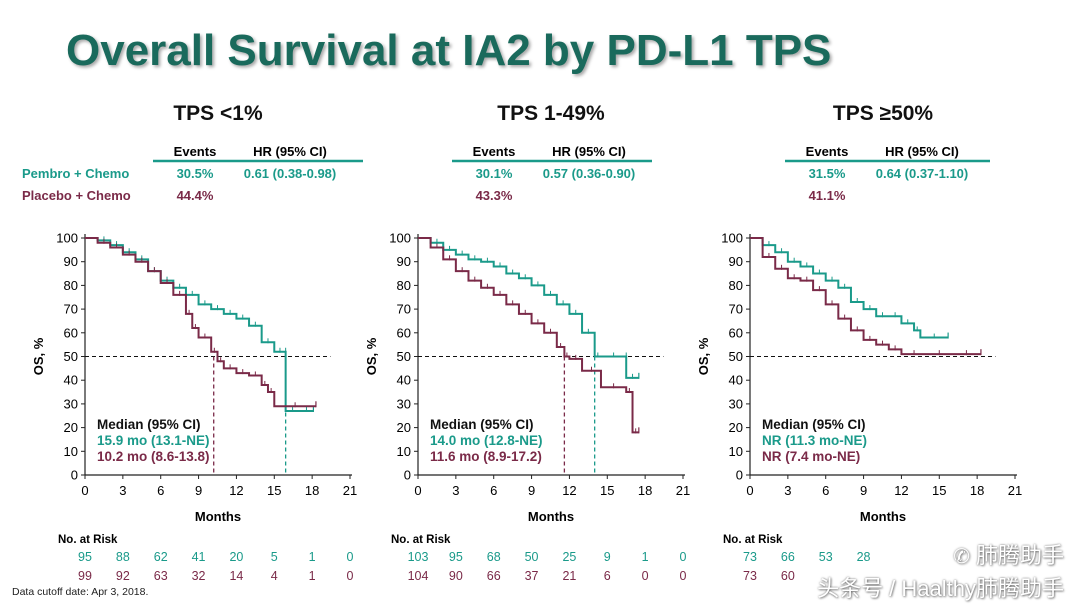 The width and height of the screenshot is (1080, 608). What do you see at coordinates (486, 440) in the screenshot?
I see `median-pembro: 14.0 mo (12.8-NE)` at bounding box center [486, 440].